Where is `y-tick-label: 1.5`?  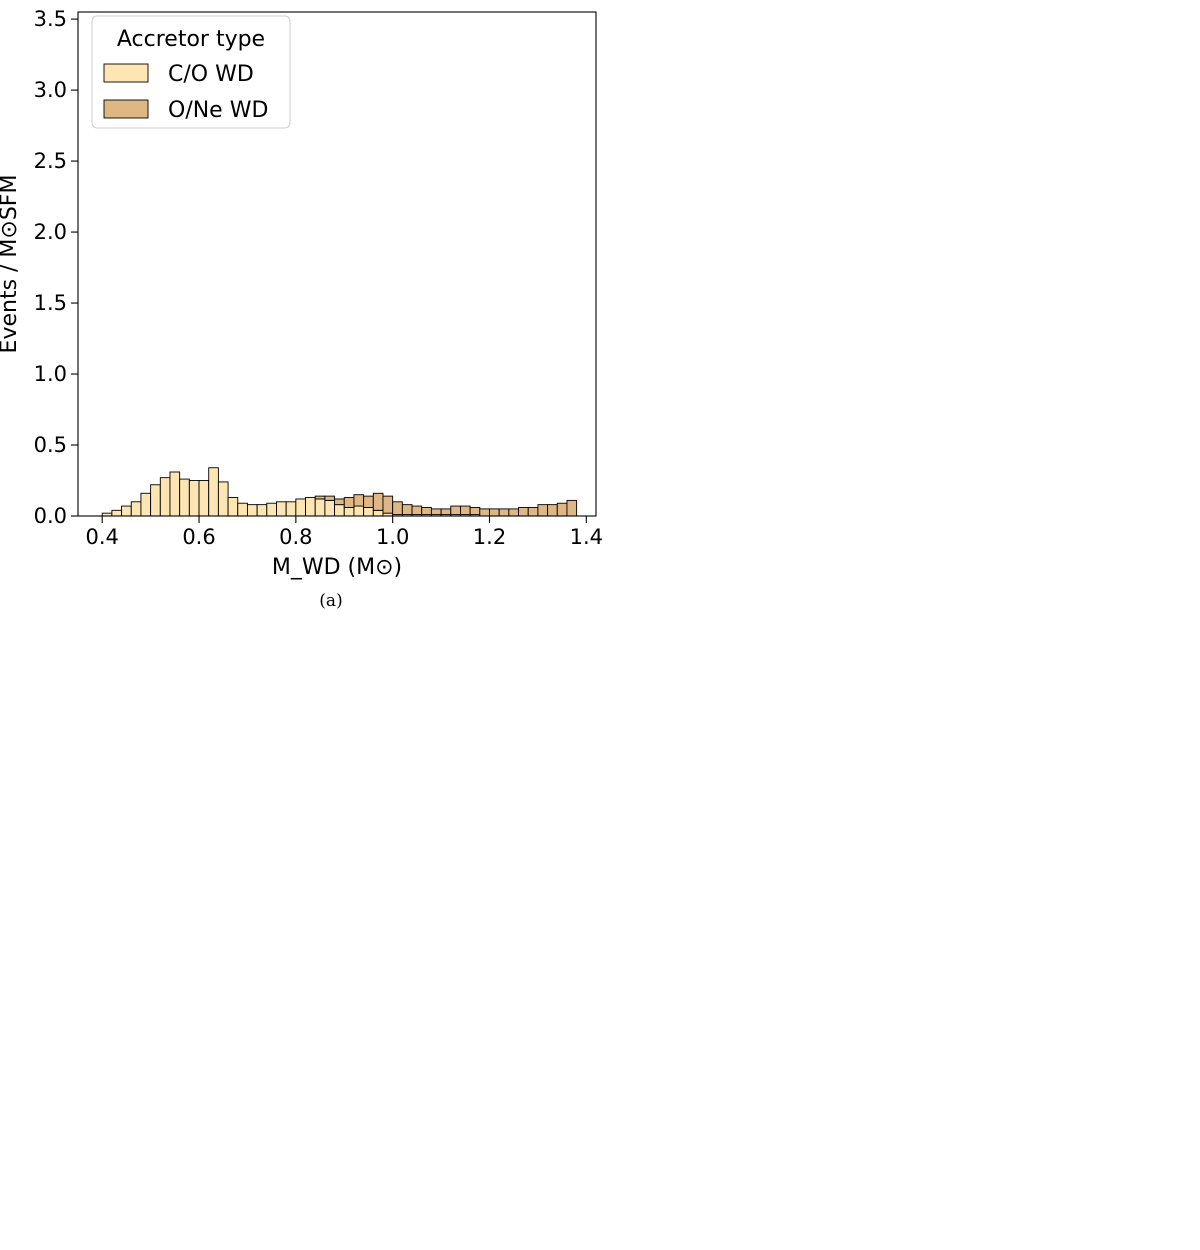 y-tick-label: 1.5 is located at coordinates (50, 303).